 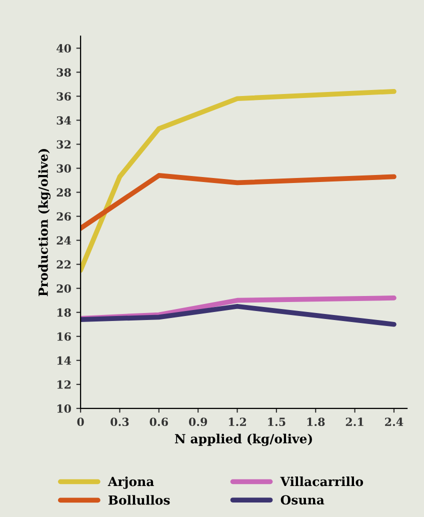 What do you see at coordinates (316, 422) in the screenshot?
I see `x-tick-label: 1.8` at bounding box center [316, 422].